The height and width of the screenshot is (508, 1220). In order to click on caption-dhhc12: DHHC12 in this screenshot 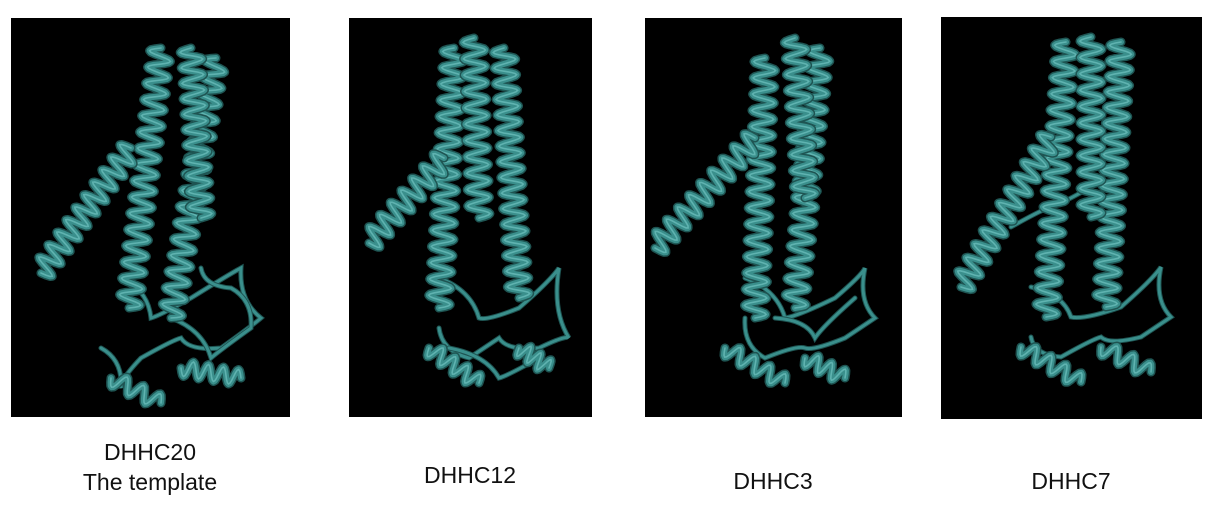, I will do `click(470, 475)`.